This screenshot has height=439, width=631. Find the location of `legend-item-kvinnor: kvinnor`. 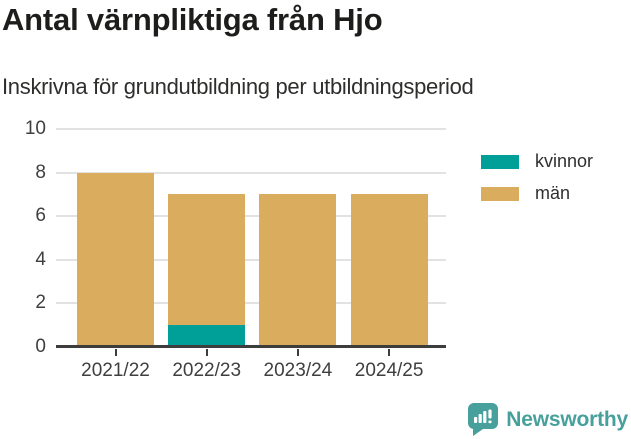

legend-item-kvinnor: kvinnor is located at coordinates (537, 161).